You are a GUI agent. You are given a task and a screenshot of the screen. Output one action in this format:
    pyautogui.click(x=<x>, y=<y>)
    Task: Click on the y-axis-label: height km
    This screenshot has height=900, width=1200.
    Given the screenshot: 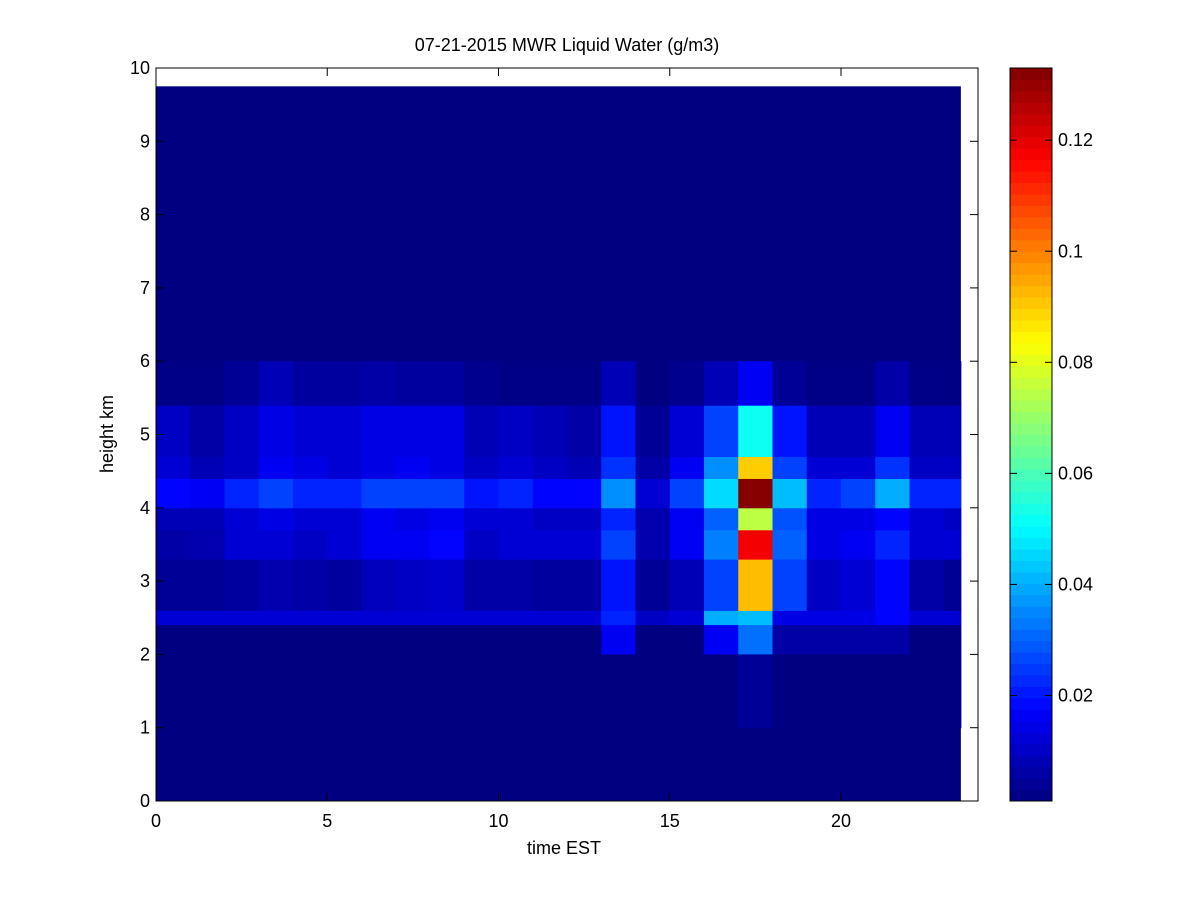 What is the action you would take?
    pyautogui.click(x=107, y=434)
    